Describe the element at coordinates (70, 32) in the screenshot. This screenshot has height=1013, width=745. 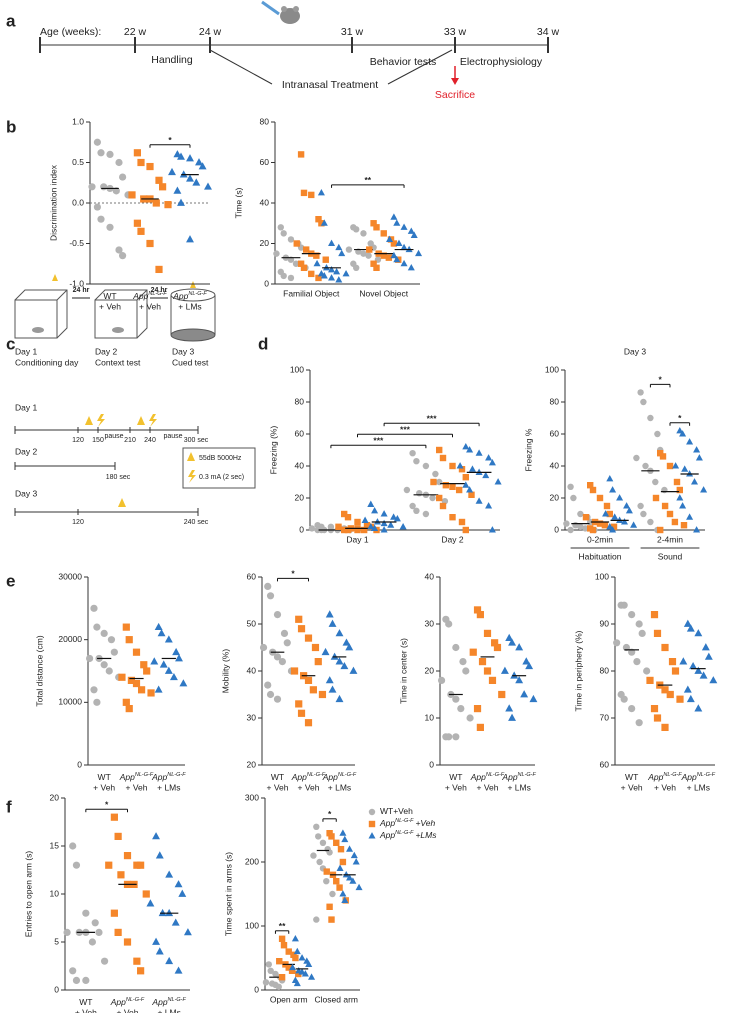
I see `age-label: Age (weeks):` at that location.